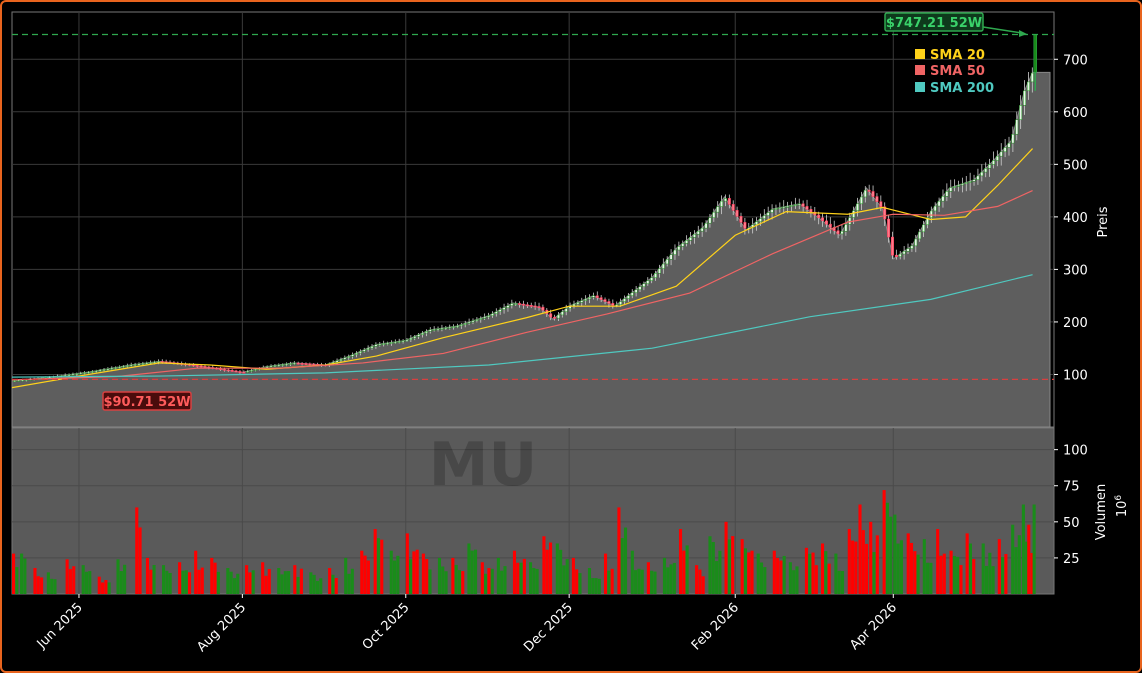 The image size is (1142, 673). Describe the element at coordinates (1071, 523) in the screenshot. I see `volume-tick-label: 50` at that location.